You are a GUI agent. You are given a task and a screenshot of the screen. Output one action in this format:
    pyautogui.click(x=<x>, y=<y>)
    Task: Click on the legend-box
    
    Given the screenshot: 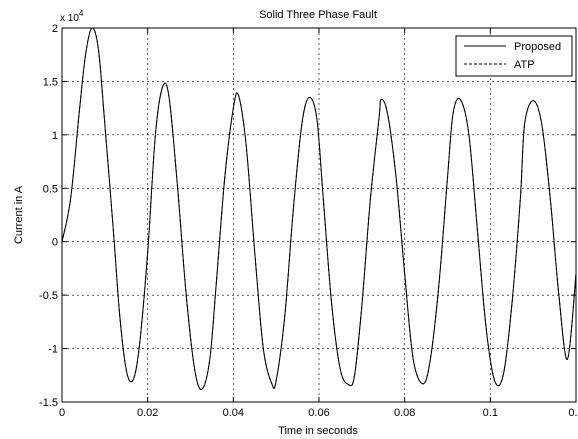 What is the action you would take?
    pyautogui.click(x=514, y=56)
    